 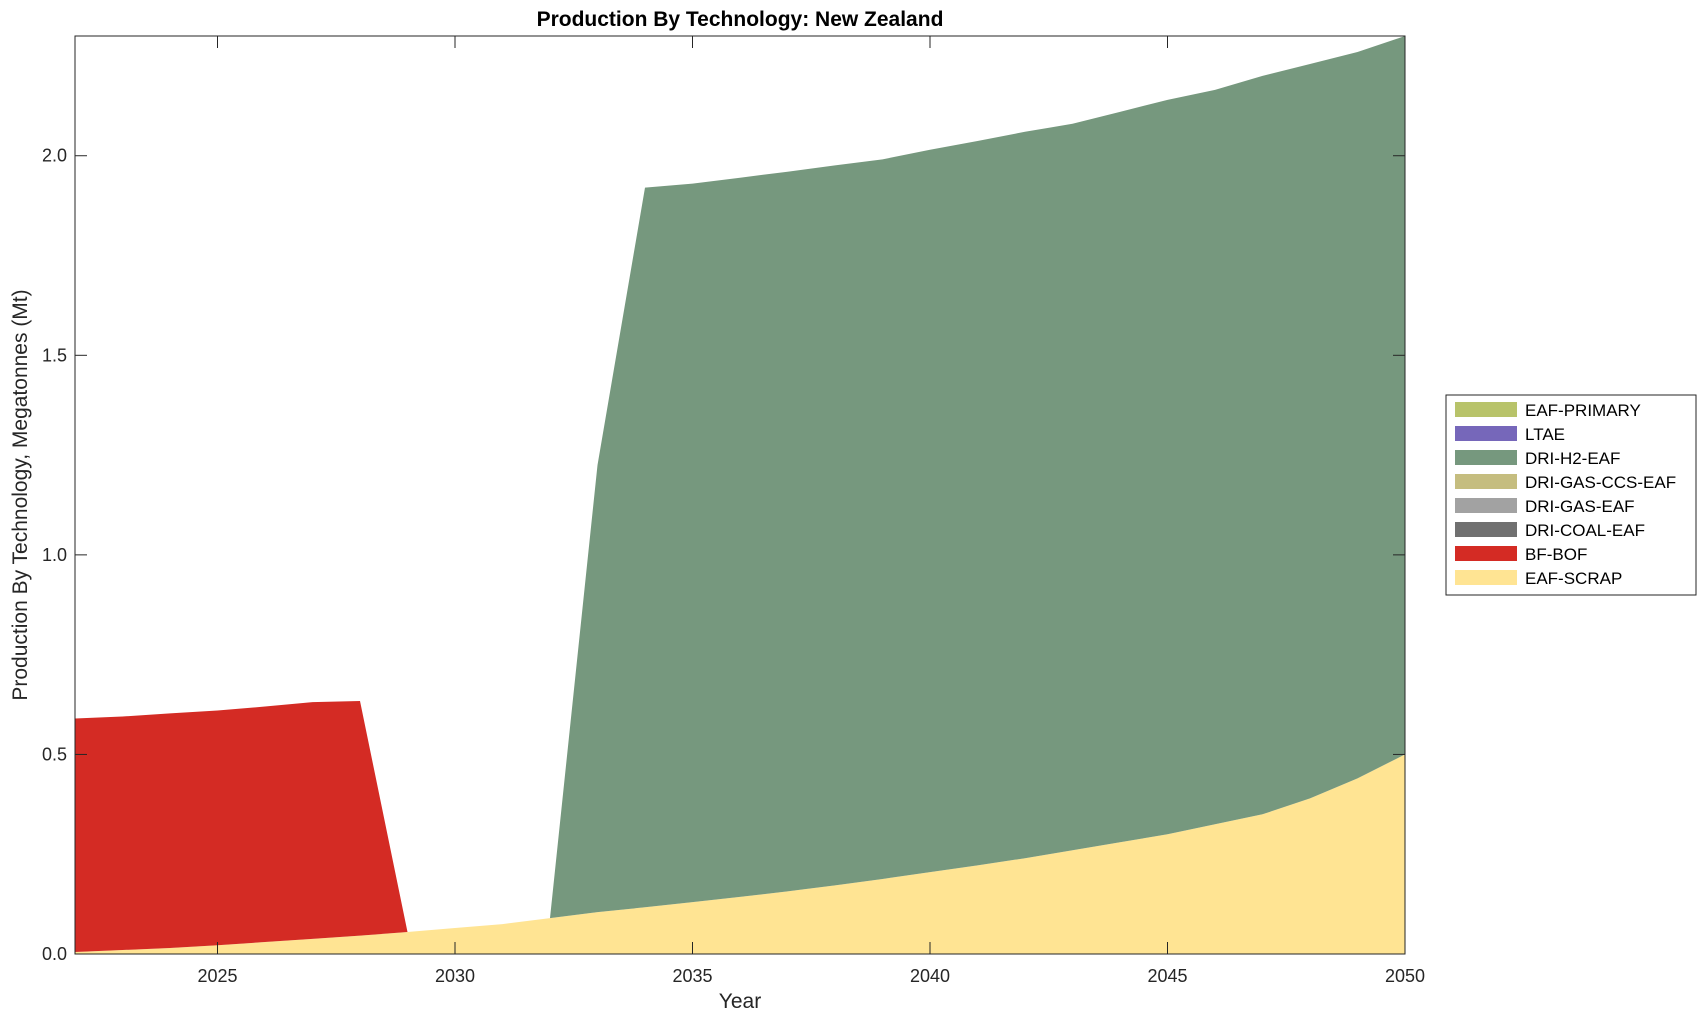 I want to click on legend-label: BF-BOF, so click(x=1556, y=554).